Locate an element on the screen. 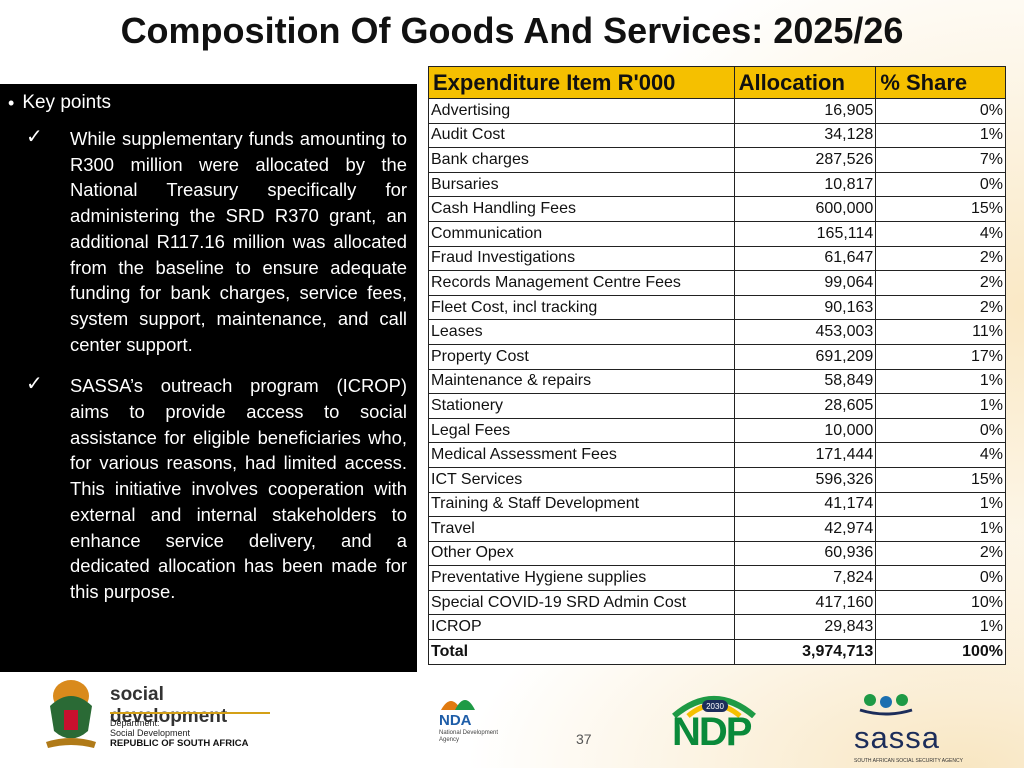  table-row: Bursaries 10,817 0% is located at coordinates (717, 184).